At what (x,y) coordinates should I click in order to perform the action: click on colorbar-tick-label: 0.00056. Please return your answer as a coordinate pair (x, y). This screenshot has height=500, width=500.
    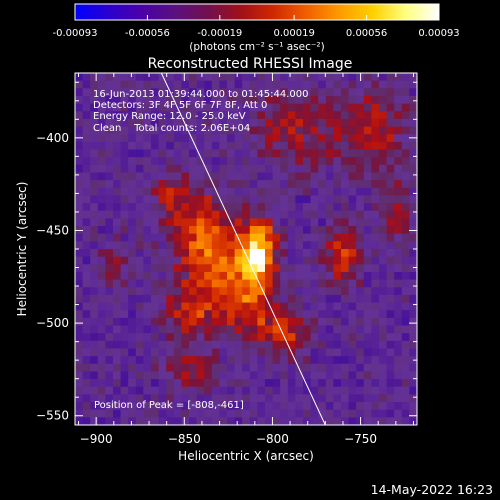
    Looking at the image, I should click on (366, 33).